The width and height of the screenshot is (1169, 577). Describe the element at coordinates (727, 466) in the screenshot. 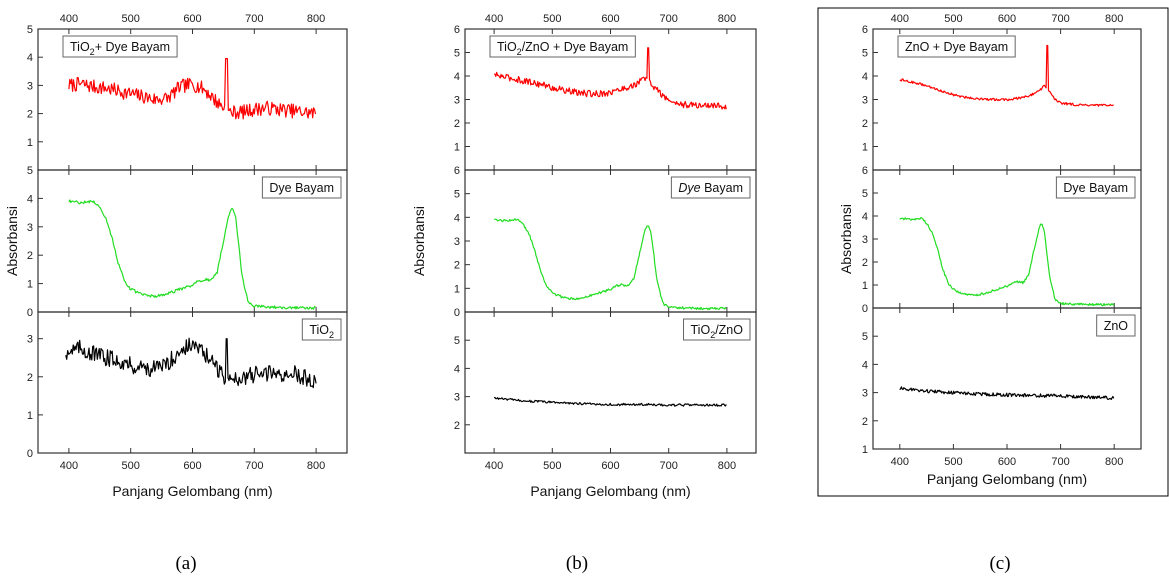

I see `x-tick-label: 800` at that location.